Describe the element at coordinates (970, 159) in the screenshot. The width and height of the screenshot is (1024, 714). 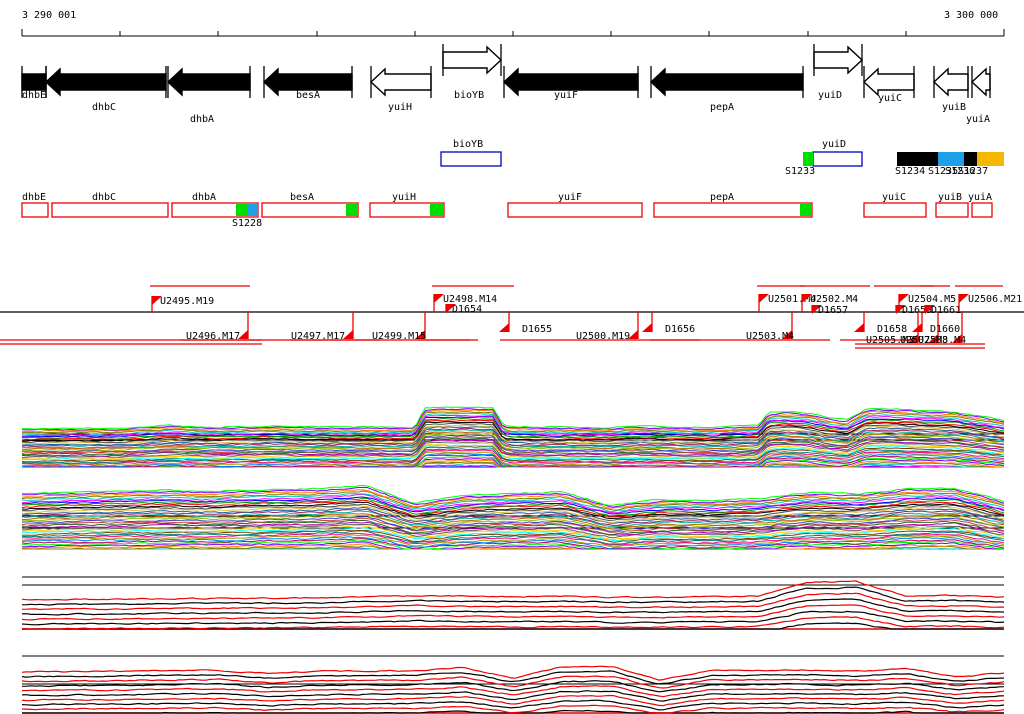
I see `segment-block-S1236` at that location.